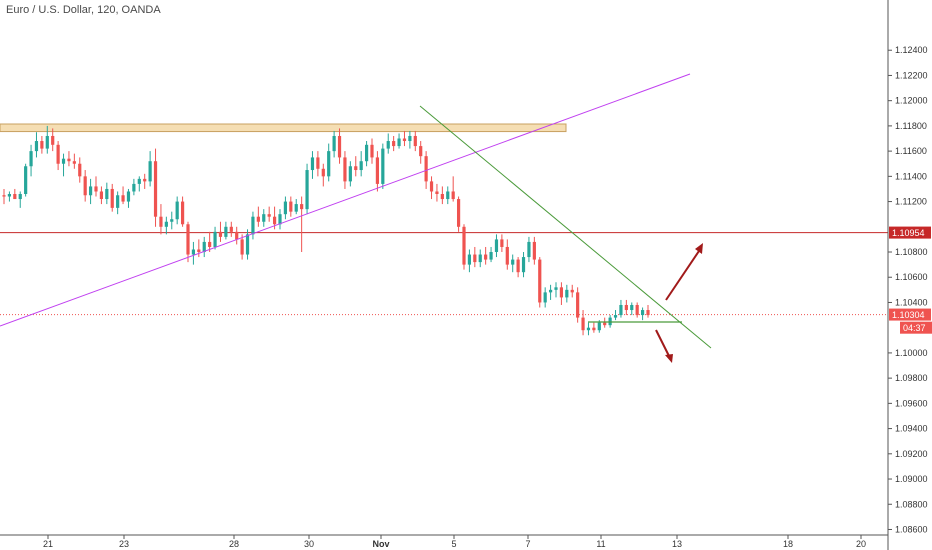  What do you see at coordinates (914, 328) in the screenshot?
I see `price-label-text: 04:37` at bounding box center [914, 328].